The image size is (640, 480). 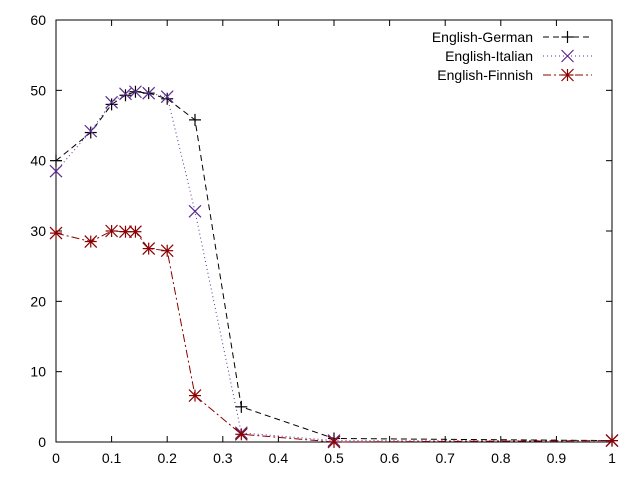 I want to click on y-tick-label: 50, so click(x=38, y=90).